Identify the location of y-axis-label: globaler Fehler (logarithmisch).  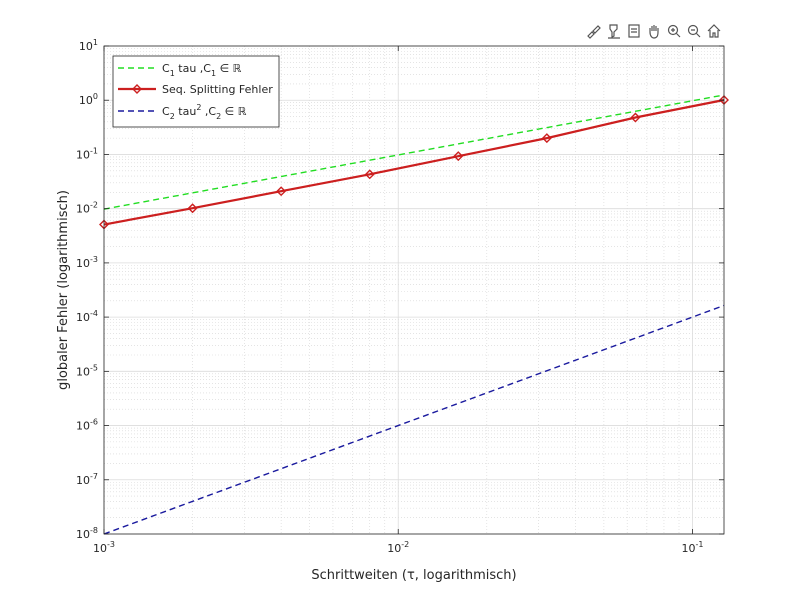
(63, 290).